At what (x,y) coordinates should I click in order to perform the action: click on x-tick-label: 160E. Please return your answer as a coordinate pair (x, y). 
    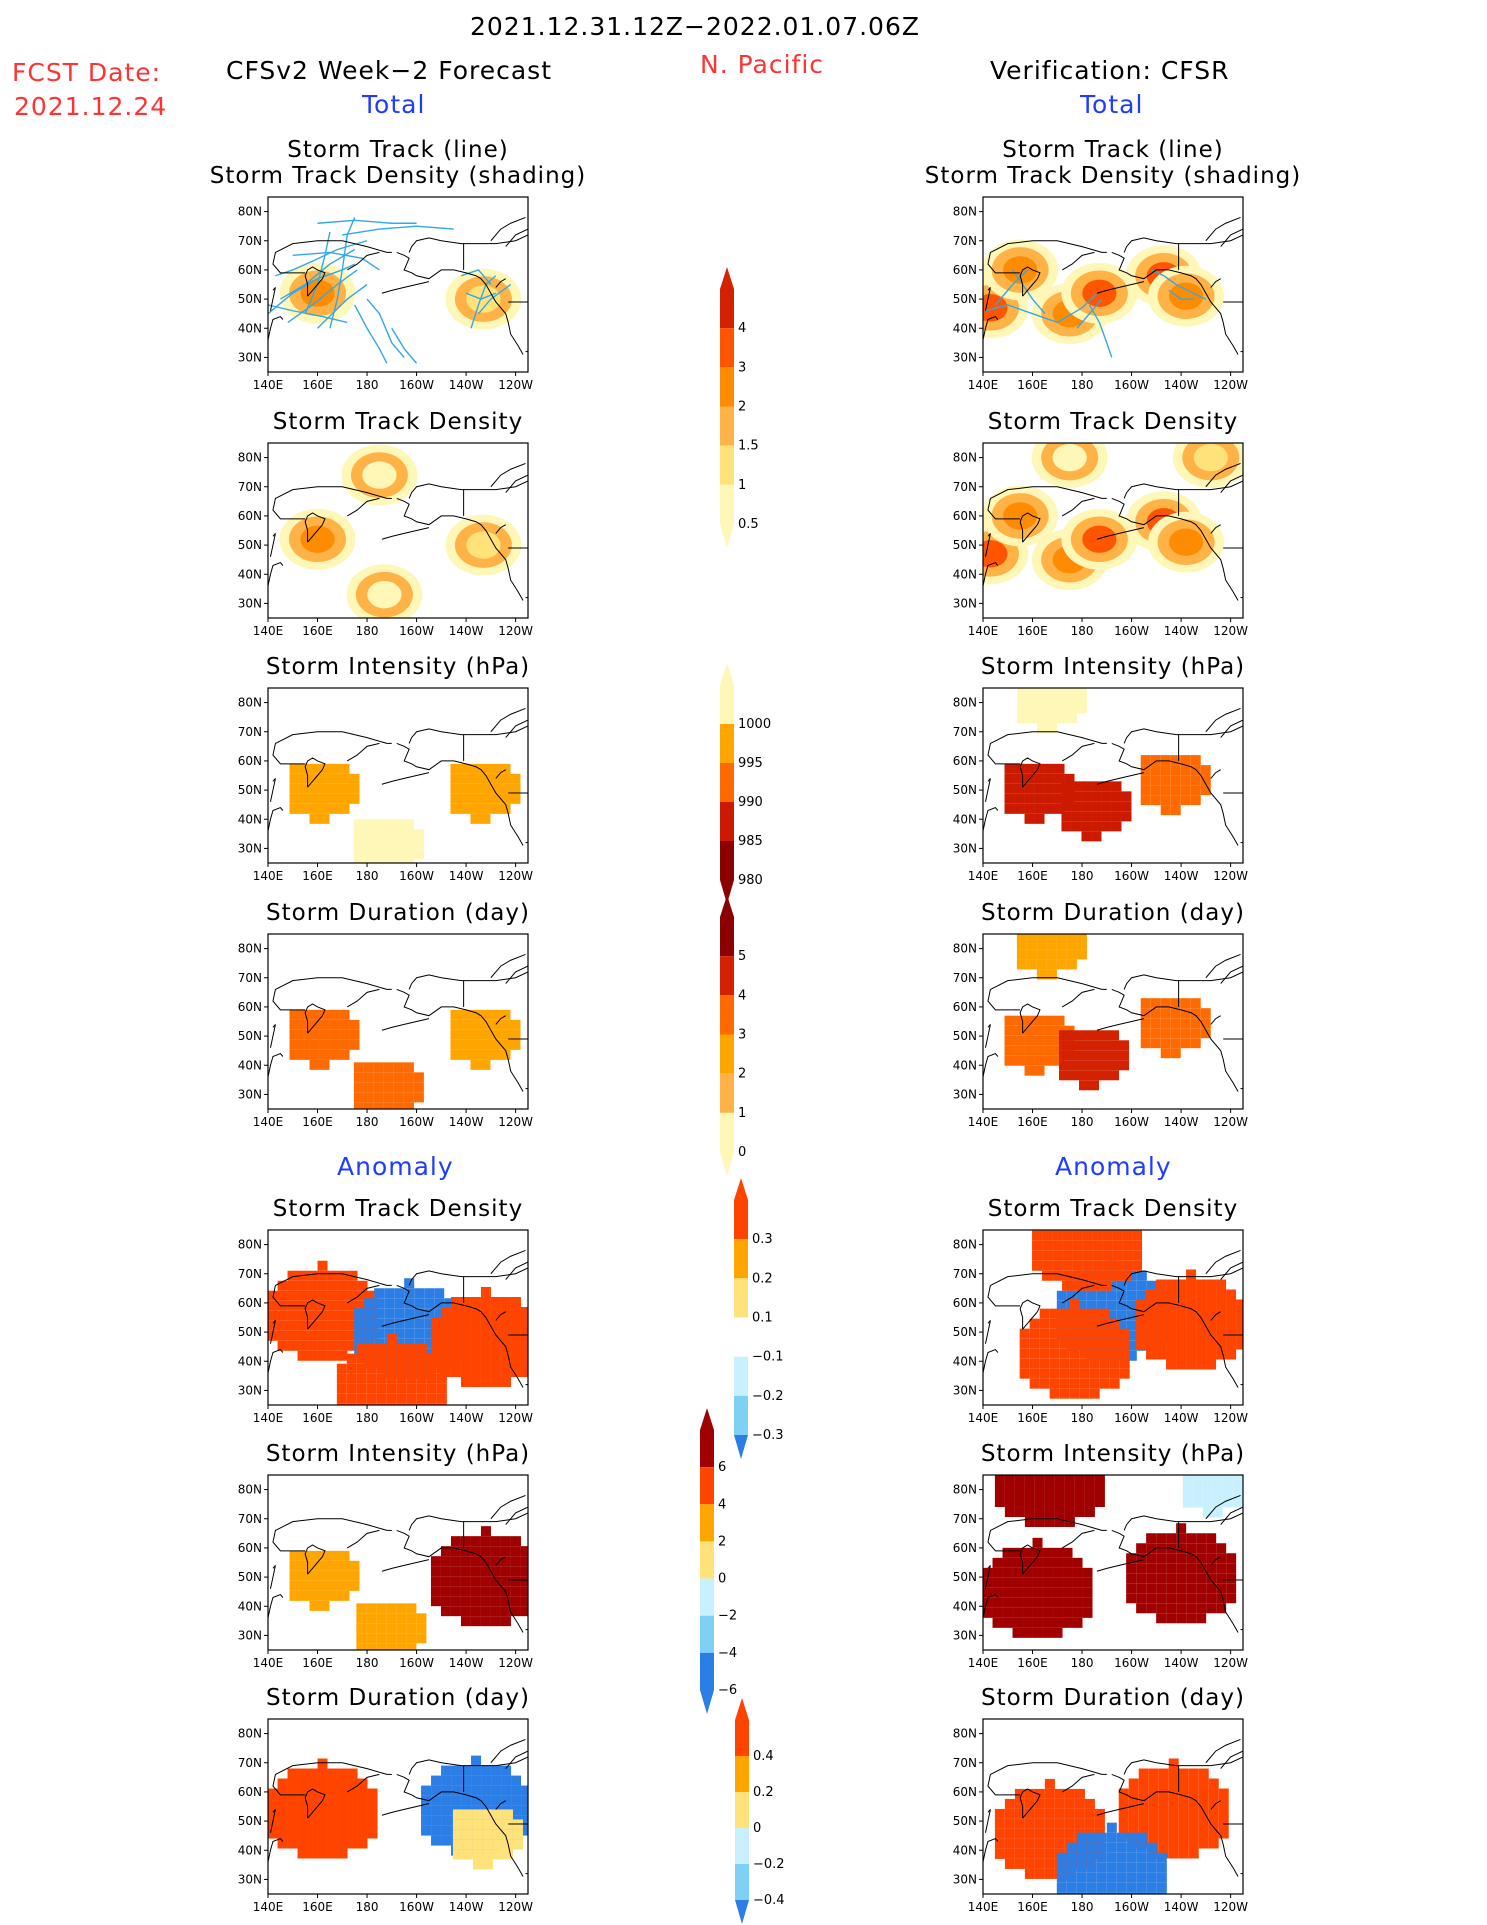
    Looking at the image, I should click on (1032, 631).